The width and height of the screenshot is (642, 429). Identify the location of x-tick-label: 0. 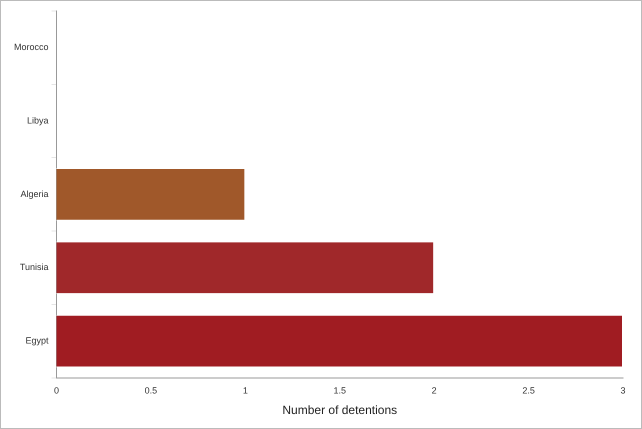
(57, 391).